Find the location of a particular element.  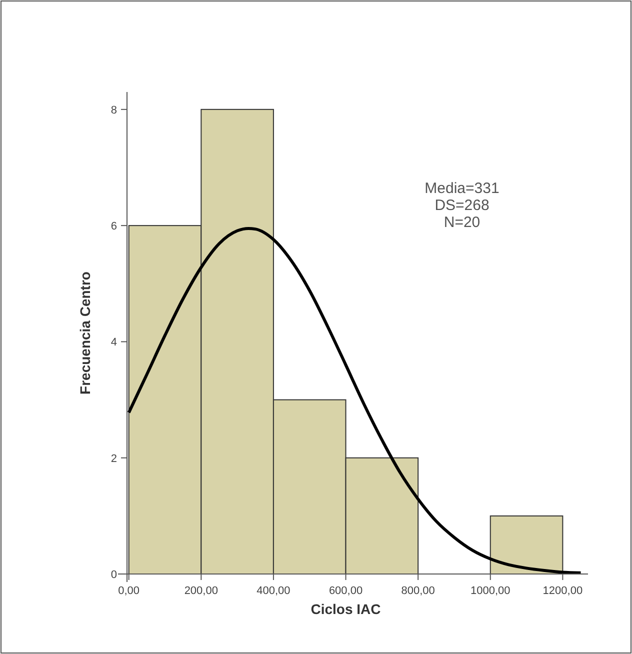

y-tick-label: 8 is located at coordinates (113, 110).